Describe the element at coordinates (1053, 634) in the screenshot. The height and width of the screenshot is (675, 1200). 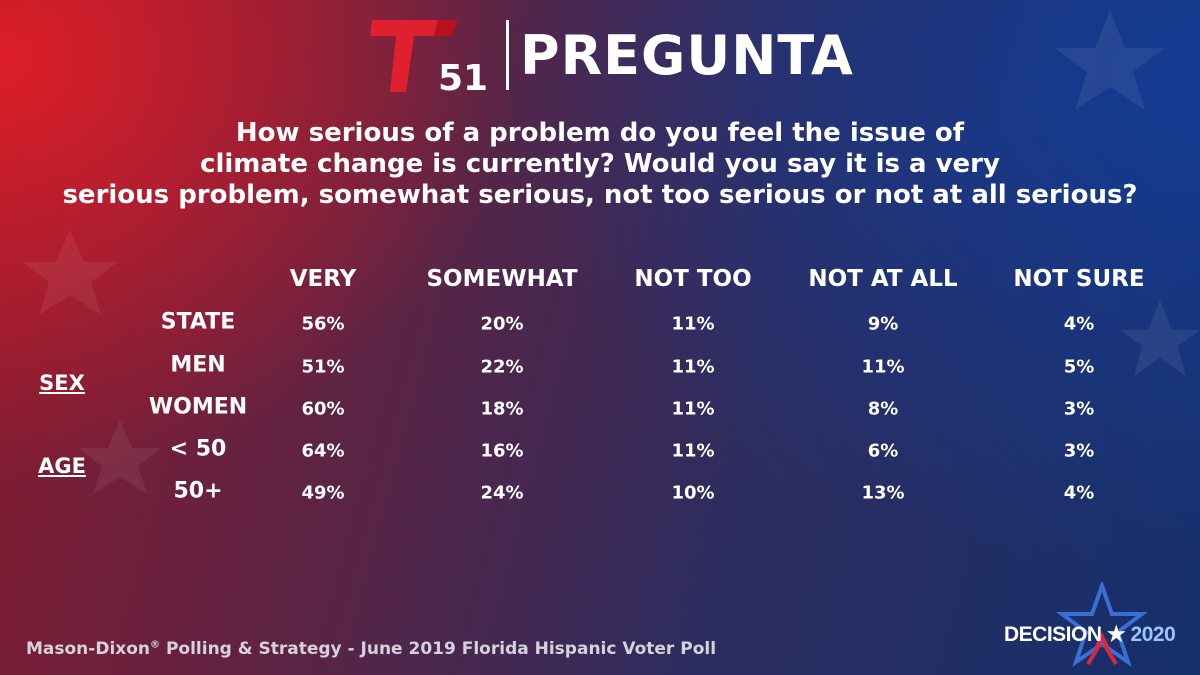
I see `badge-word: DECISION` at that location.